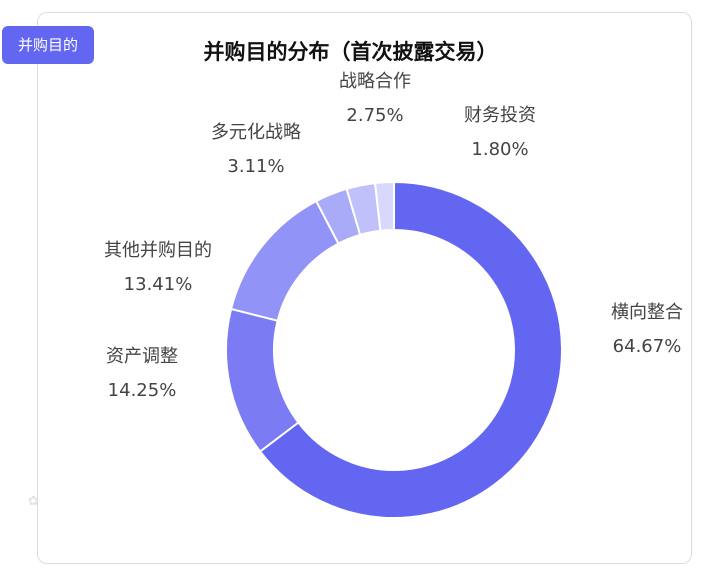 This screenshot has width=701, height=576. I want to click on flower-icon: ✿, so click(33, 501).